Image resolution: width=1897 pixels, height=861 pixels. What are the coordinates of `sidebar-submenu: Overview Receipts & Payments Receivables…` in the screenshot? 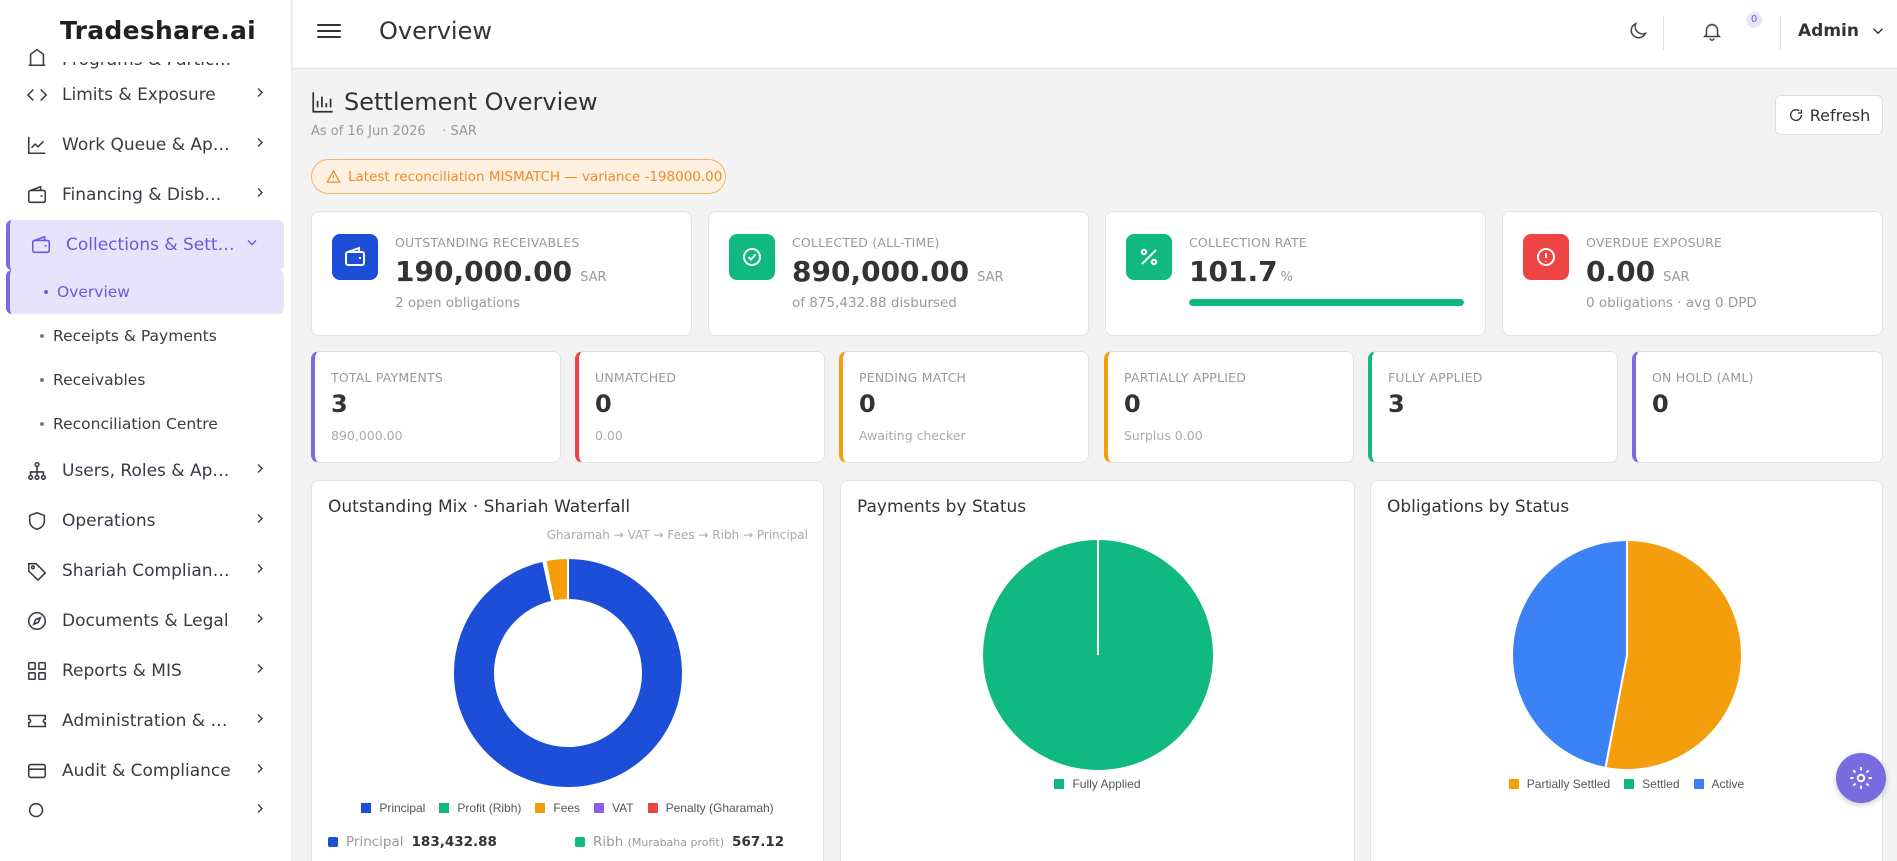 It's located at (145, 358).